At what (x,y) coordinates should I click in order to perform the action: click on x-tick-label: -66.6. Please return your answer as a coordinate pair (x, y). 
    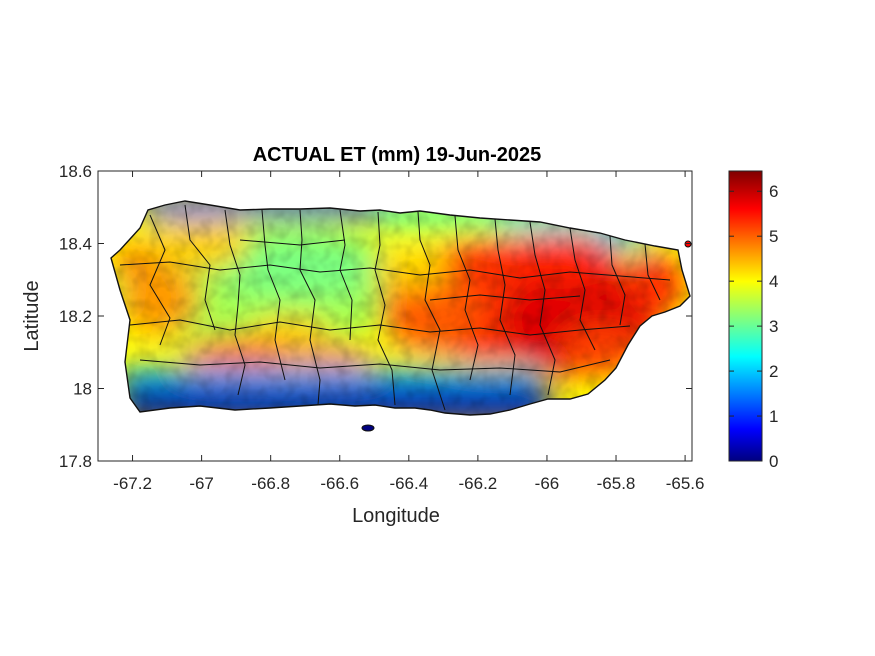
    Looking at the image, I should click on (339, 483).